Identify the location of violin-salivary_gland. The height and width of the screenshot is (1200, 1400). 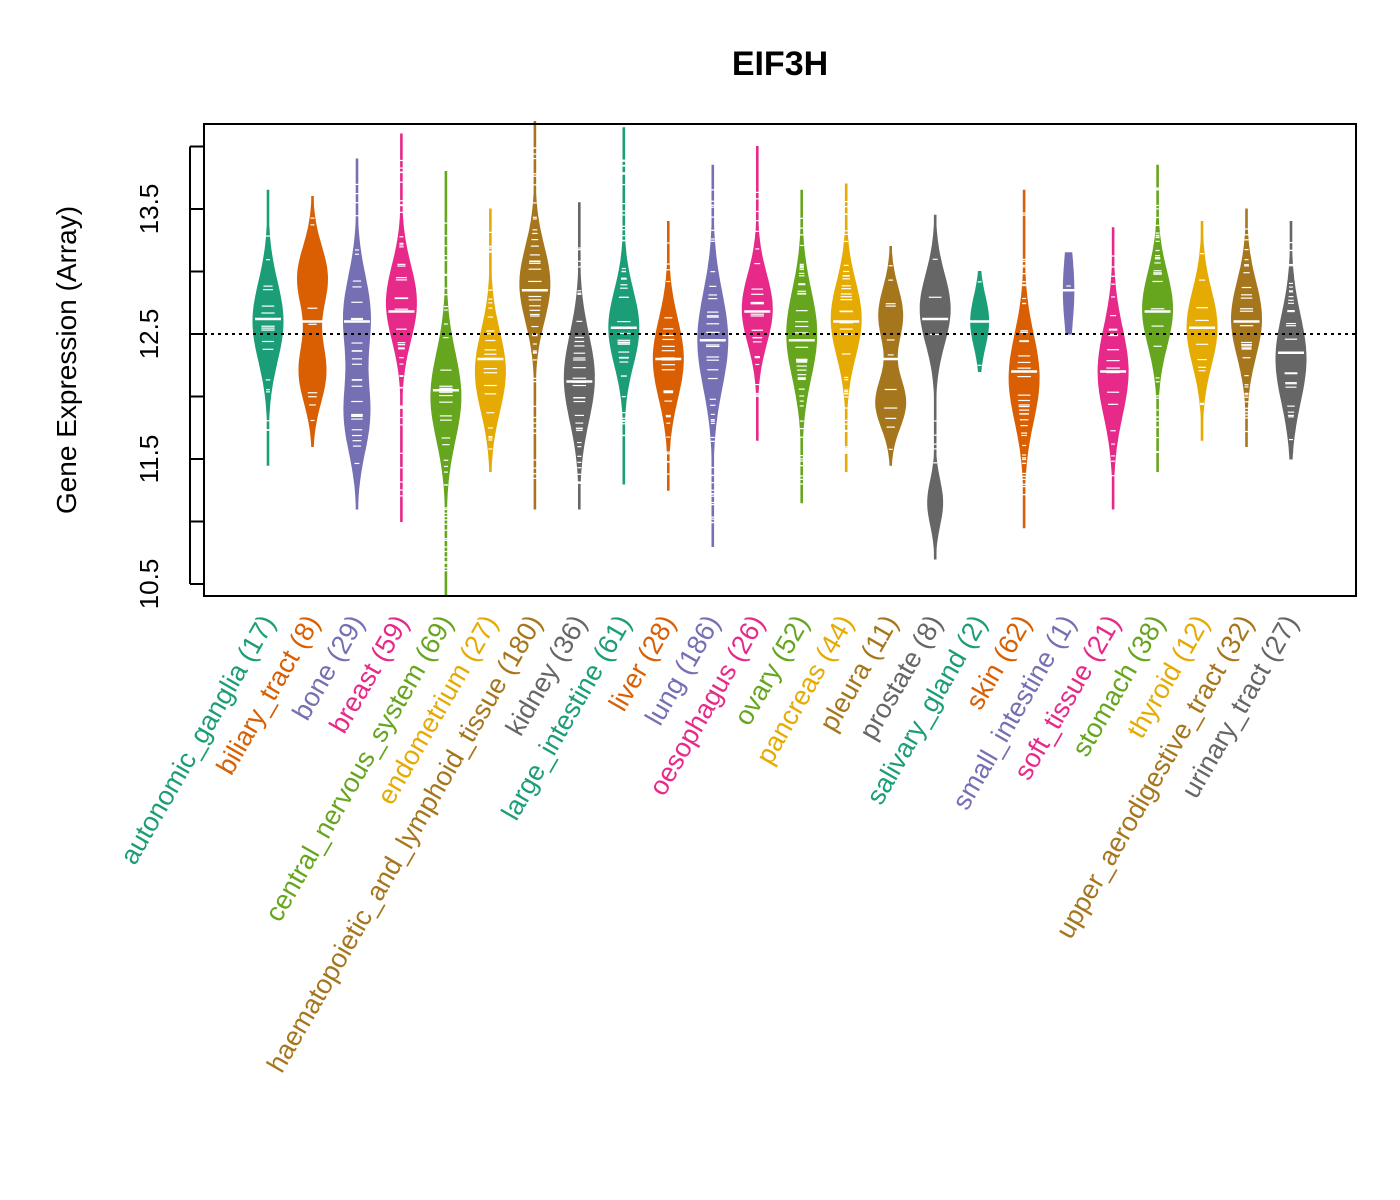
(979, 321).